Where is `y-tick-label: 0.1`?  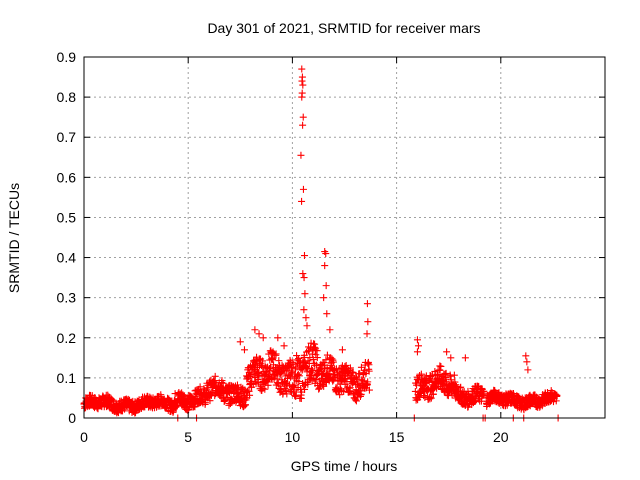
y-tick-label: 0.1 is located at coordinates (67, 378).